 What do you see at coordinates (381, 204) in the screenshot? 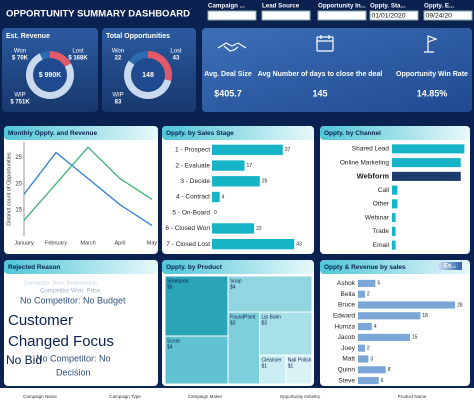
I see `category-label: Other` at bounding box center [381, 204].